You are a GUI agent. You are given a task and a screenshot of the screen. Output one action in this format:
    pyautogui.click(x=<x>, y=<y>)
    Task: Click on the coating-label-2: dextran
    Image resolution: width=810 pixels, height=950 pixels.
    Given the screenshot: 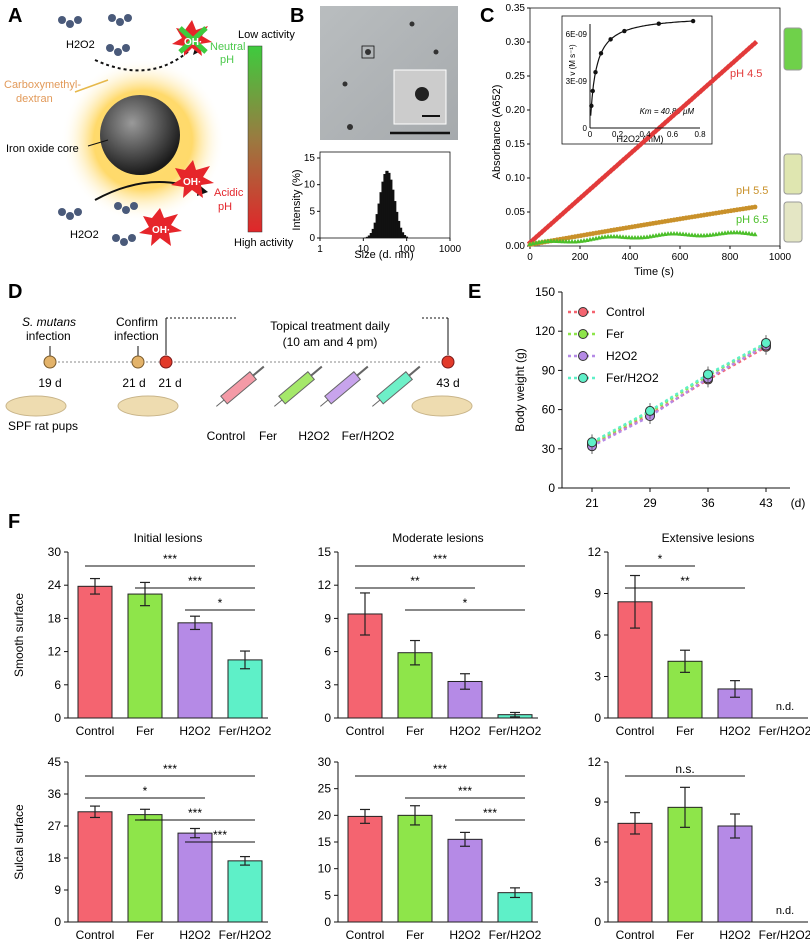 What is the action you would take?
    pyautogui.click(x=34, y=99)
    